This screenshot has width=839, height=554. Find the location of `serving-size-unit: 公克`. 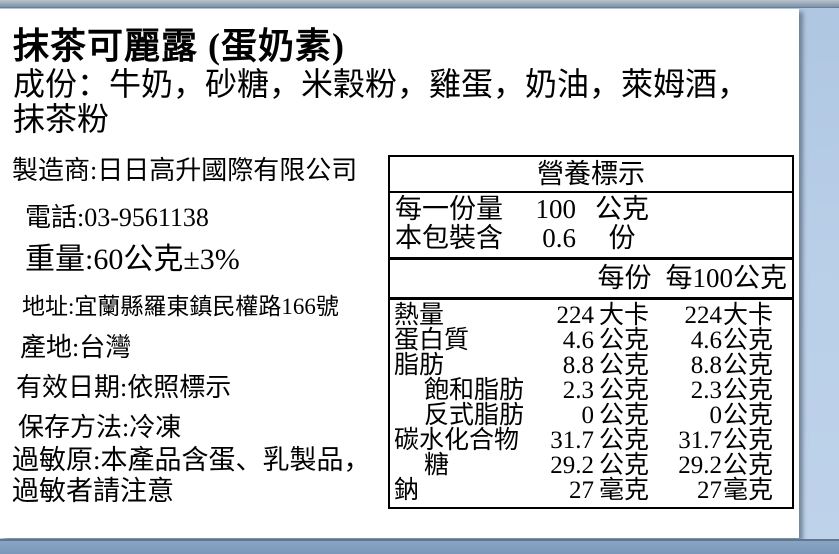

serving-size-unit: 公克 is located at coordinates (622, 209).